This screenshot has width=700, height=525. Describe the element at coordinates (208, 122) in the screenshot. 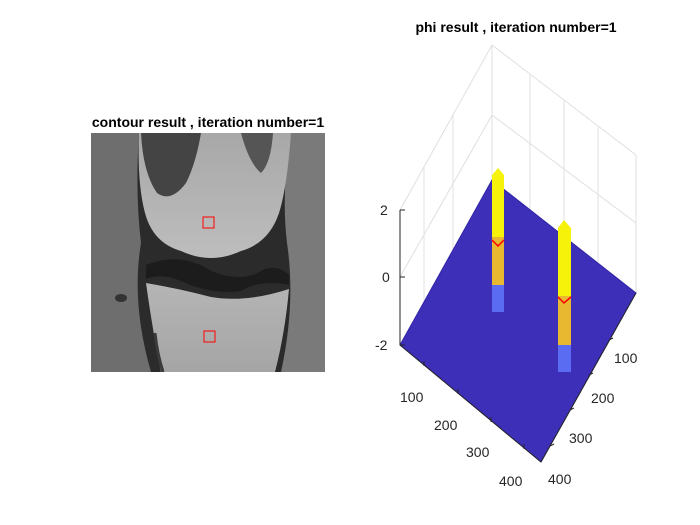

I see `contour-result-title: contour result , iteration number=1` at that location.